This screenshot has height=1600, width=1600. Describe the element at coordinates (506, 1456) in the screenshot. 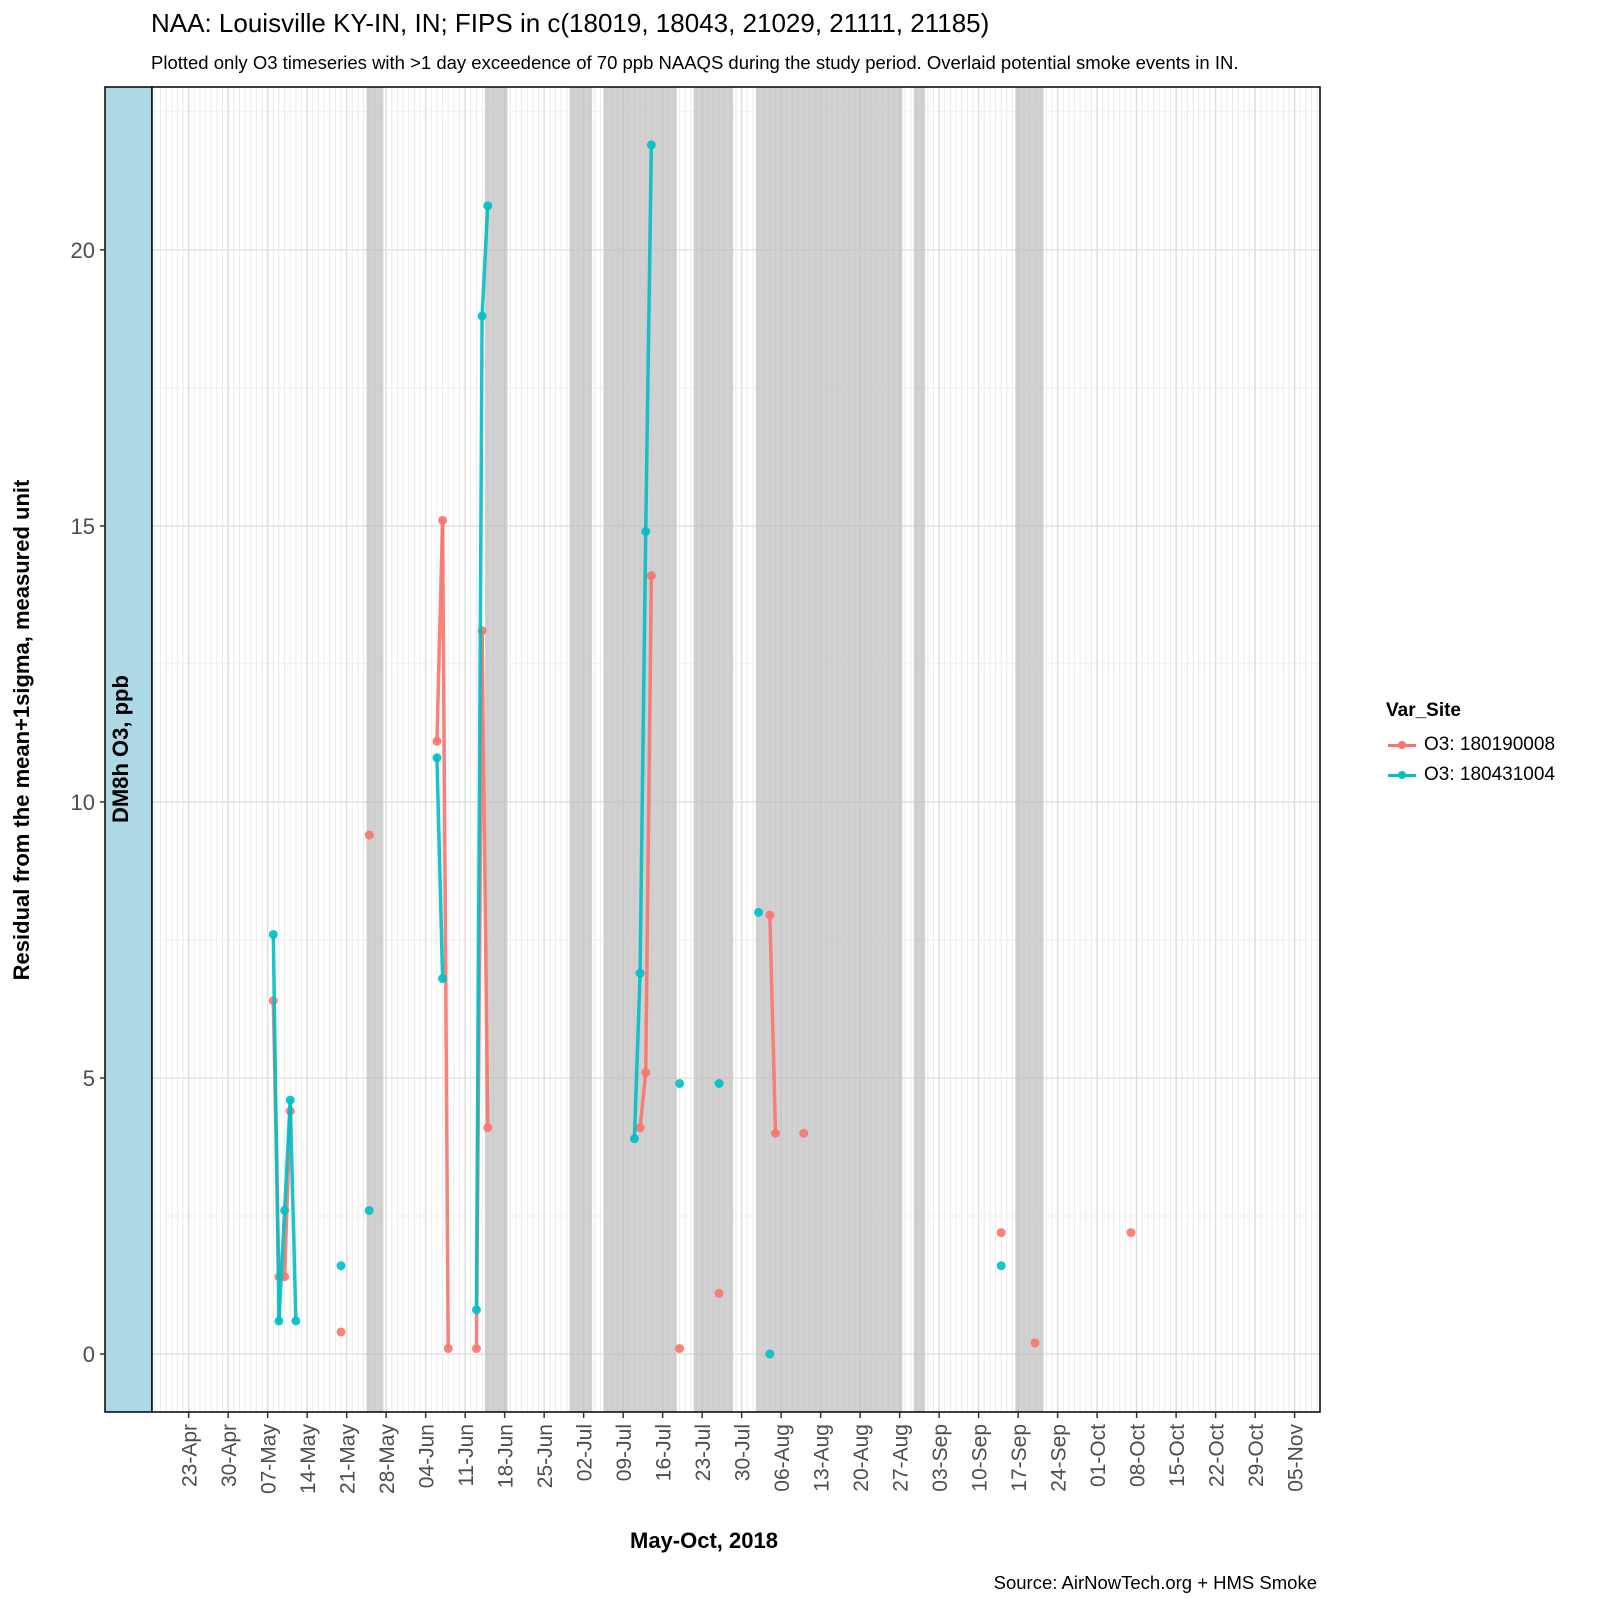

I see `x-tick-label: 18-Jun` at that location.